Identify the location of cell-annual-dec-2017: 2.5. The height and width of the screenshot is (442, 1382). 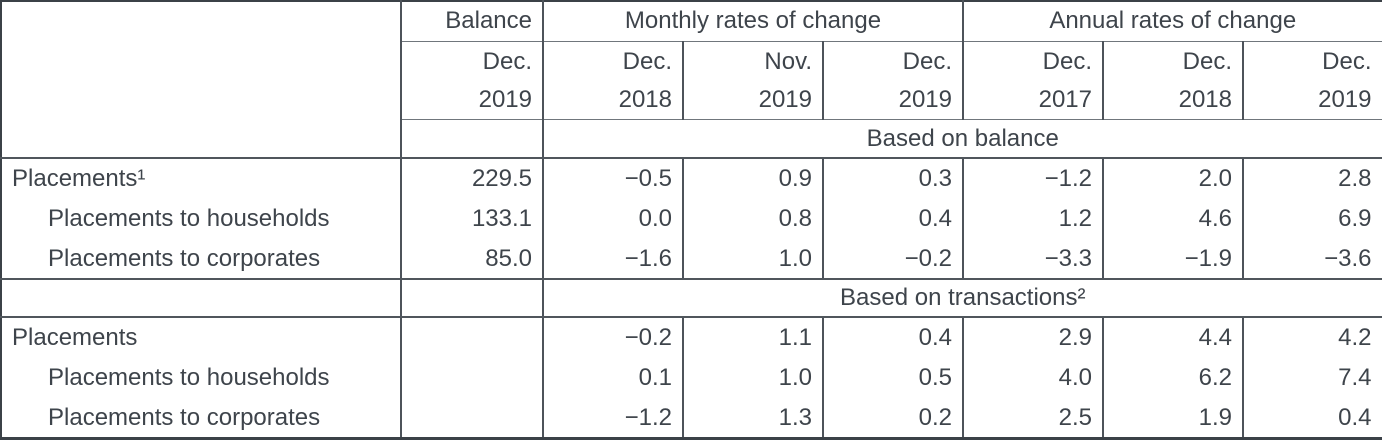
(1032, 418).